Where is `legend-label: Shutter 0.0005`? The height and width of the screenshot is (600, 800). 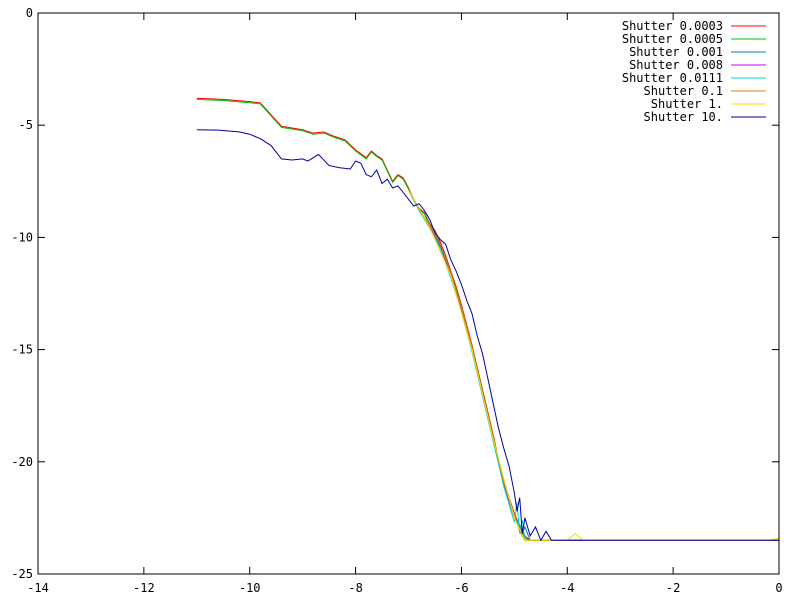
legend-label: Shutter 0.0005 is located at coordinates (672, 39).